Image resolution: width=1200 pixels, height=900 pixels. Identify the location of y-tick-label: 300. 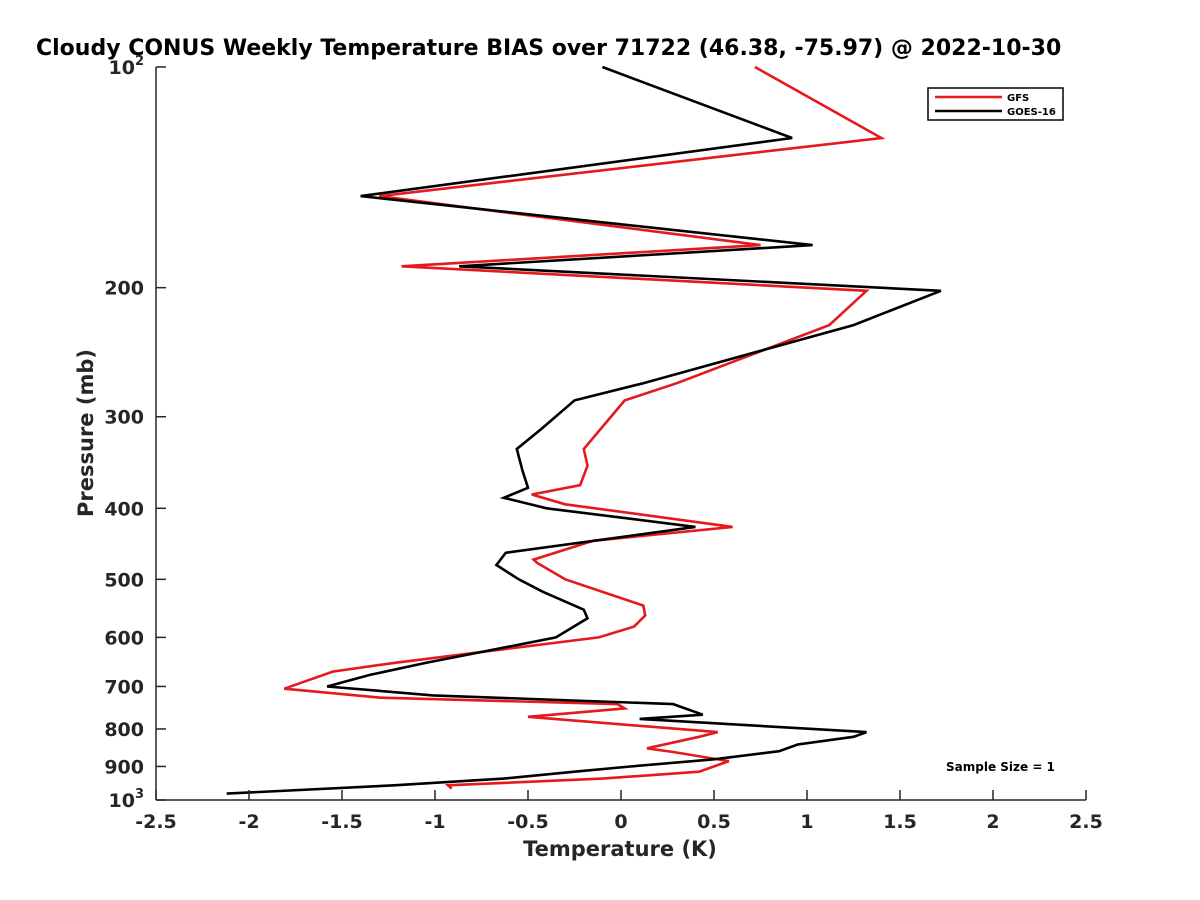
(124, 418).